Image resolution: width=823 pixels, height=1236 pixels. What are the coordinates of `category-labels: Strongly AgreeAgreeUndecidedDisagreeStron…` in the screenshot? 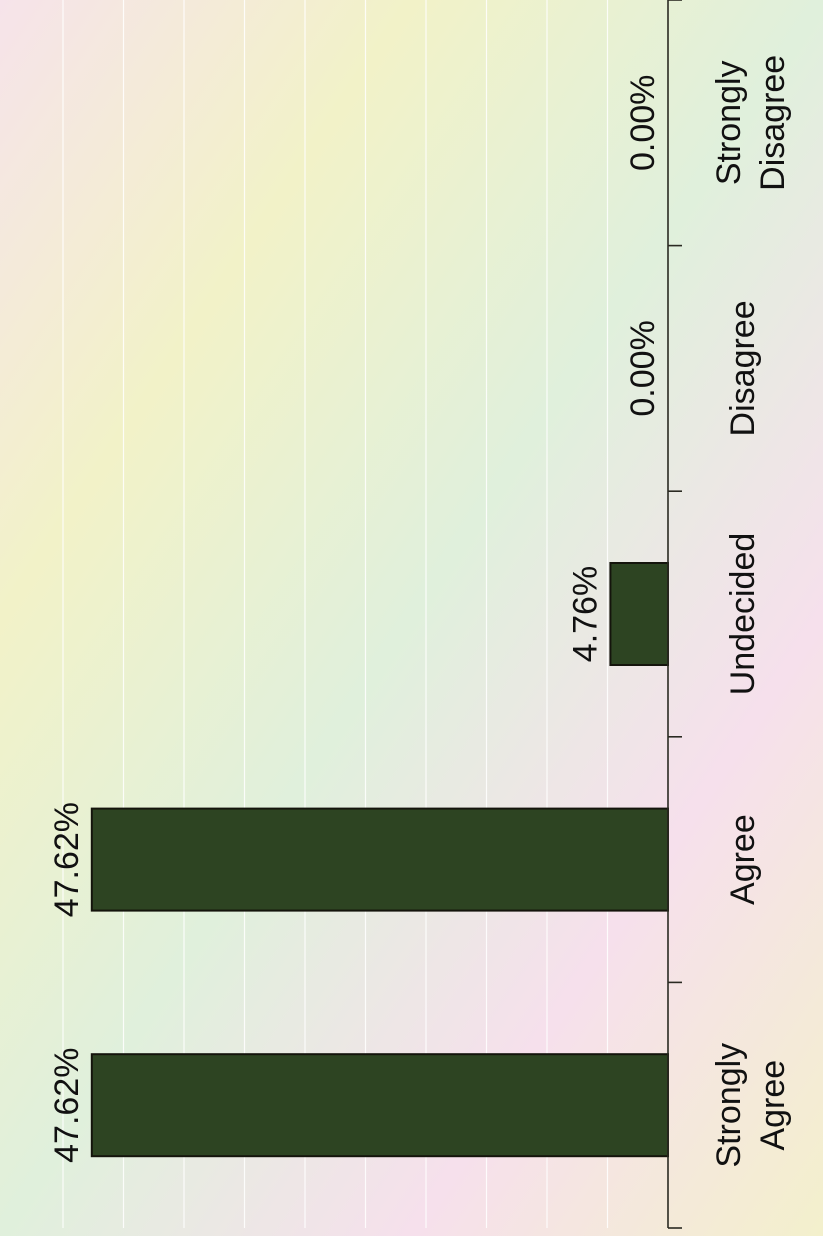 It's located at (751, 611).